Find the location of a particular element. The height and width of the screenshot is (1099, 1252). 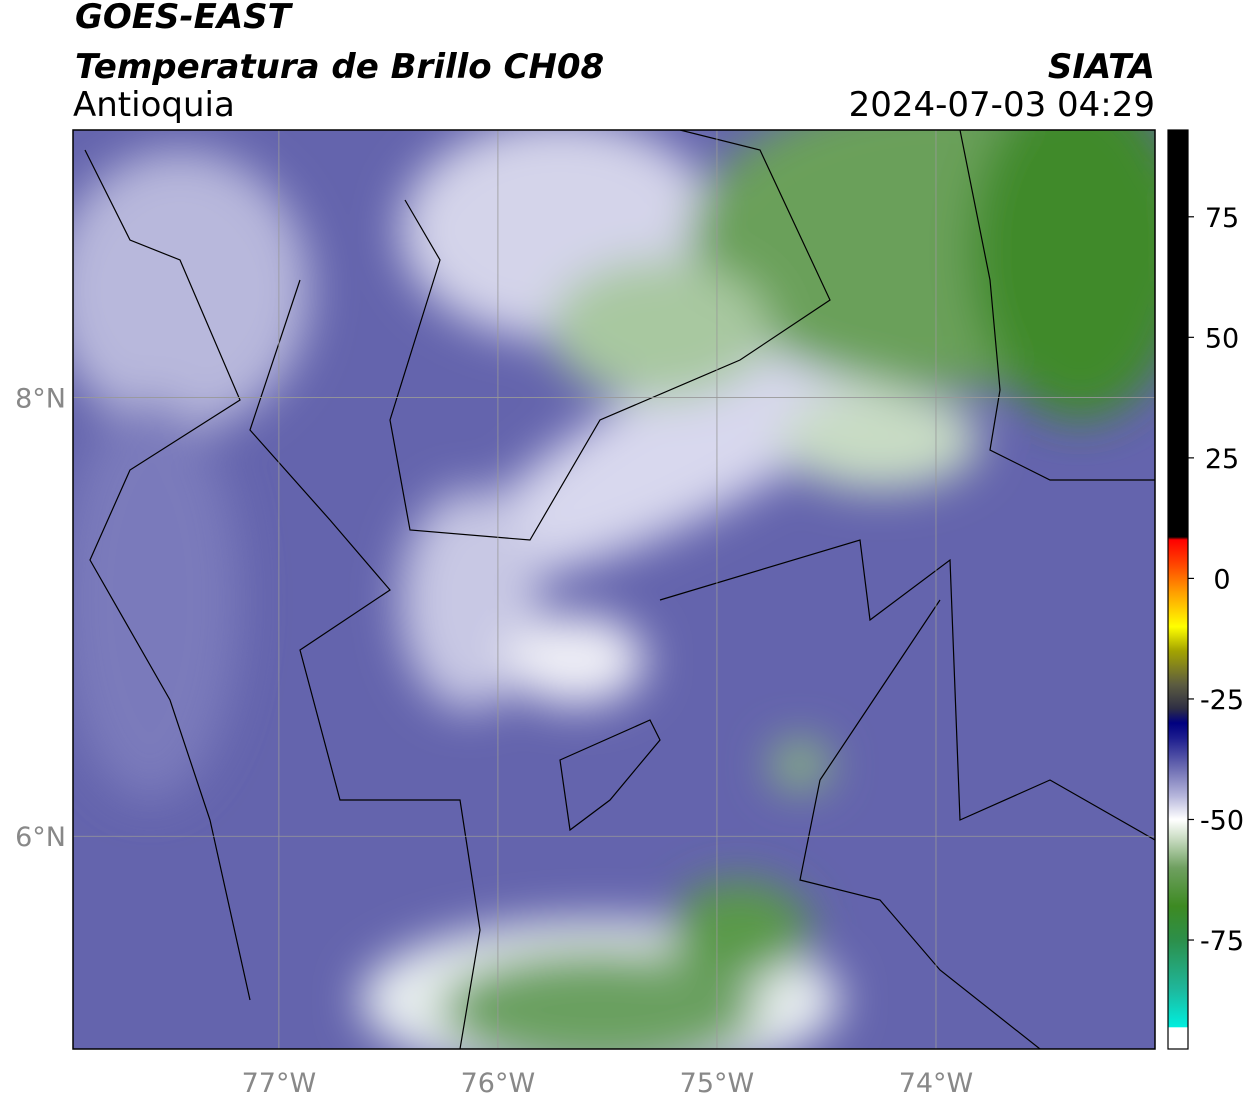

colorbar-tick-label: -75 is located at coordinates (1222, 941).